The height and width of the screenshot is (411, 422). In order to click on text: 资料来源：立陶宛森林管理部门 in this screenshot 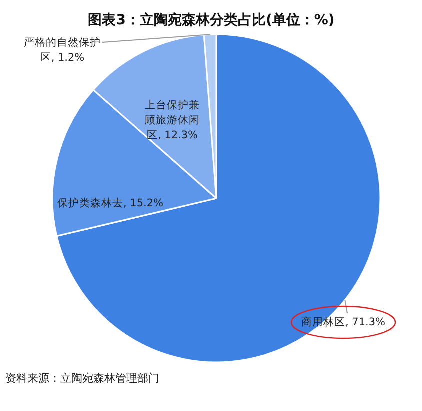, I will do `click(83, 378)`.